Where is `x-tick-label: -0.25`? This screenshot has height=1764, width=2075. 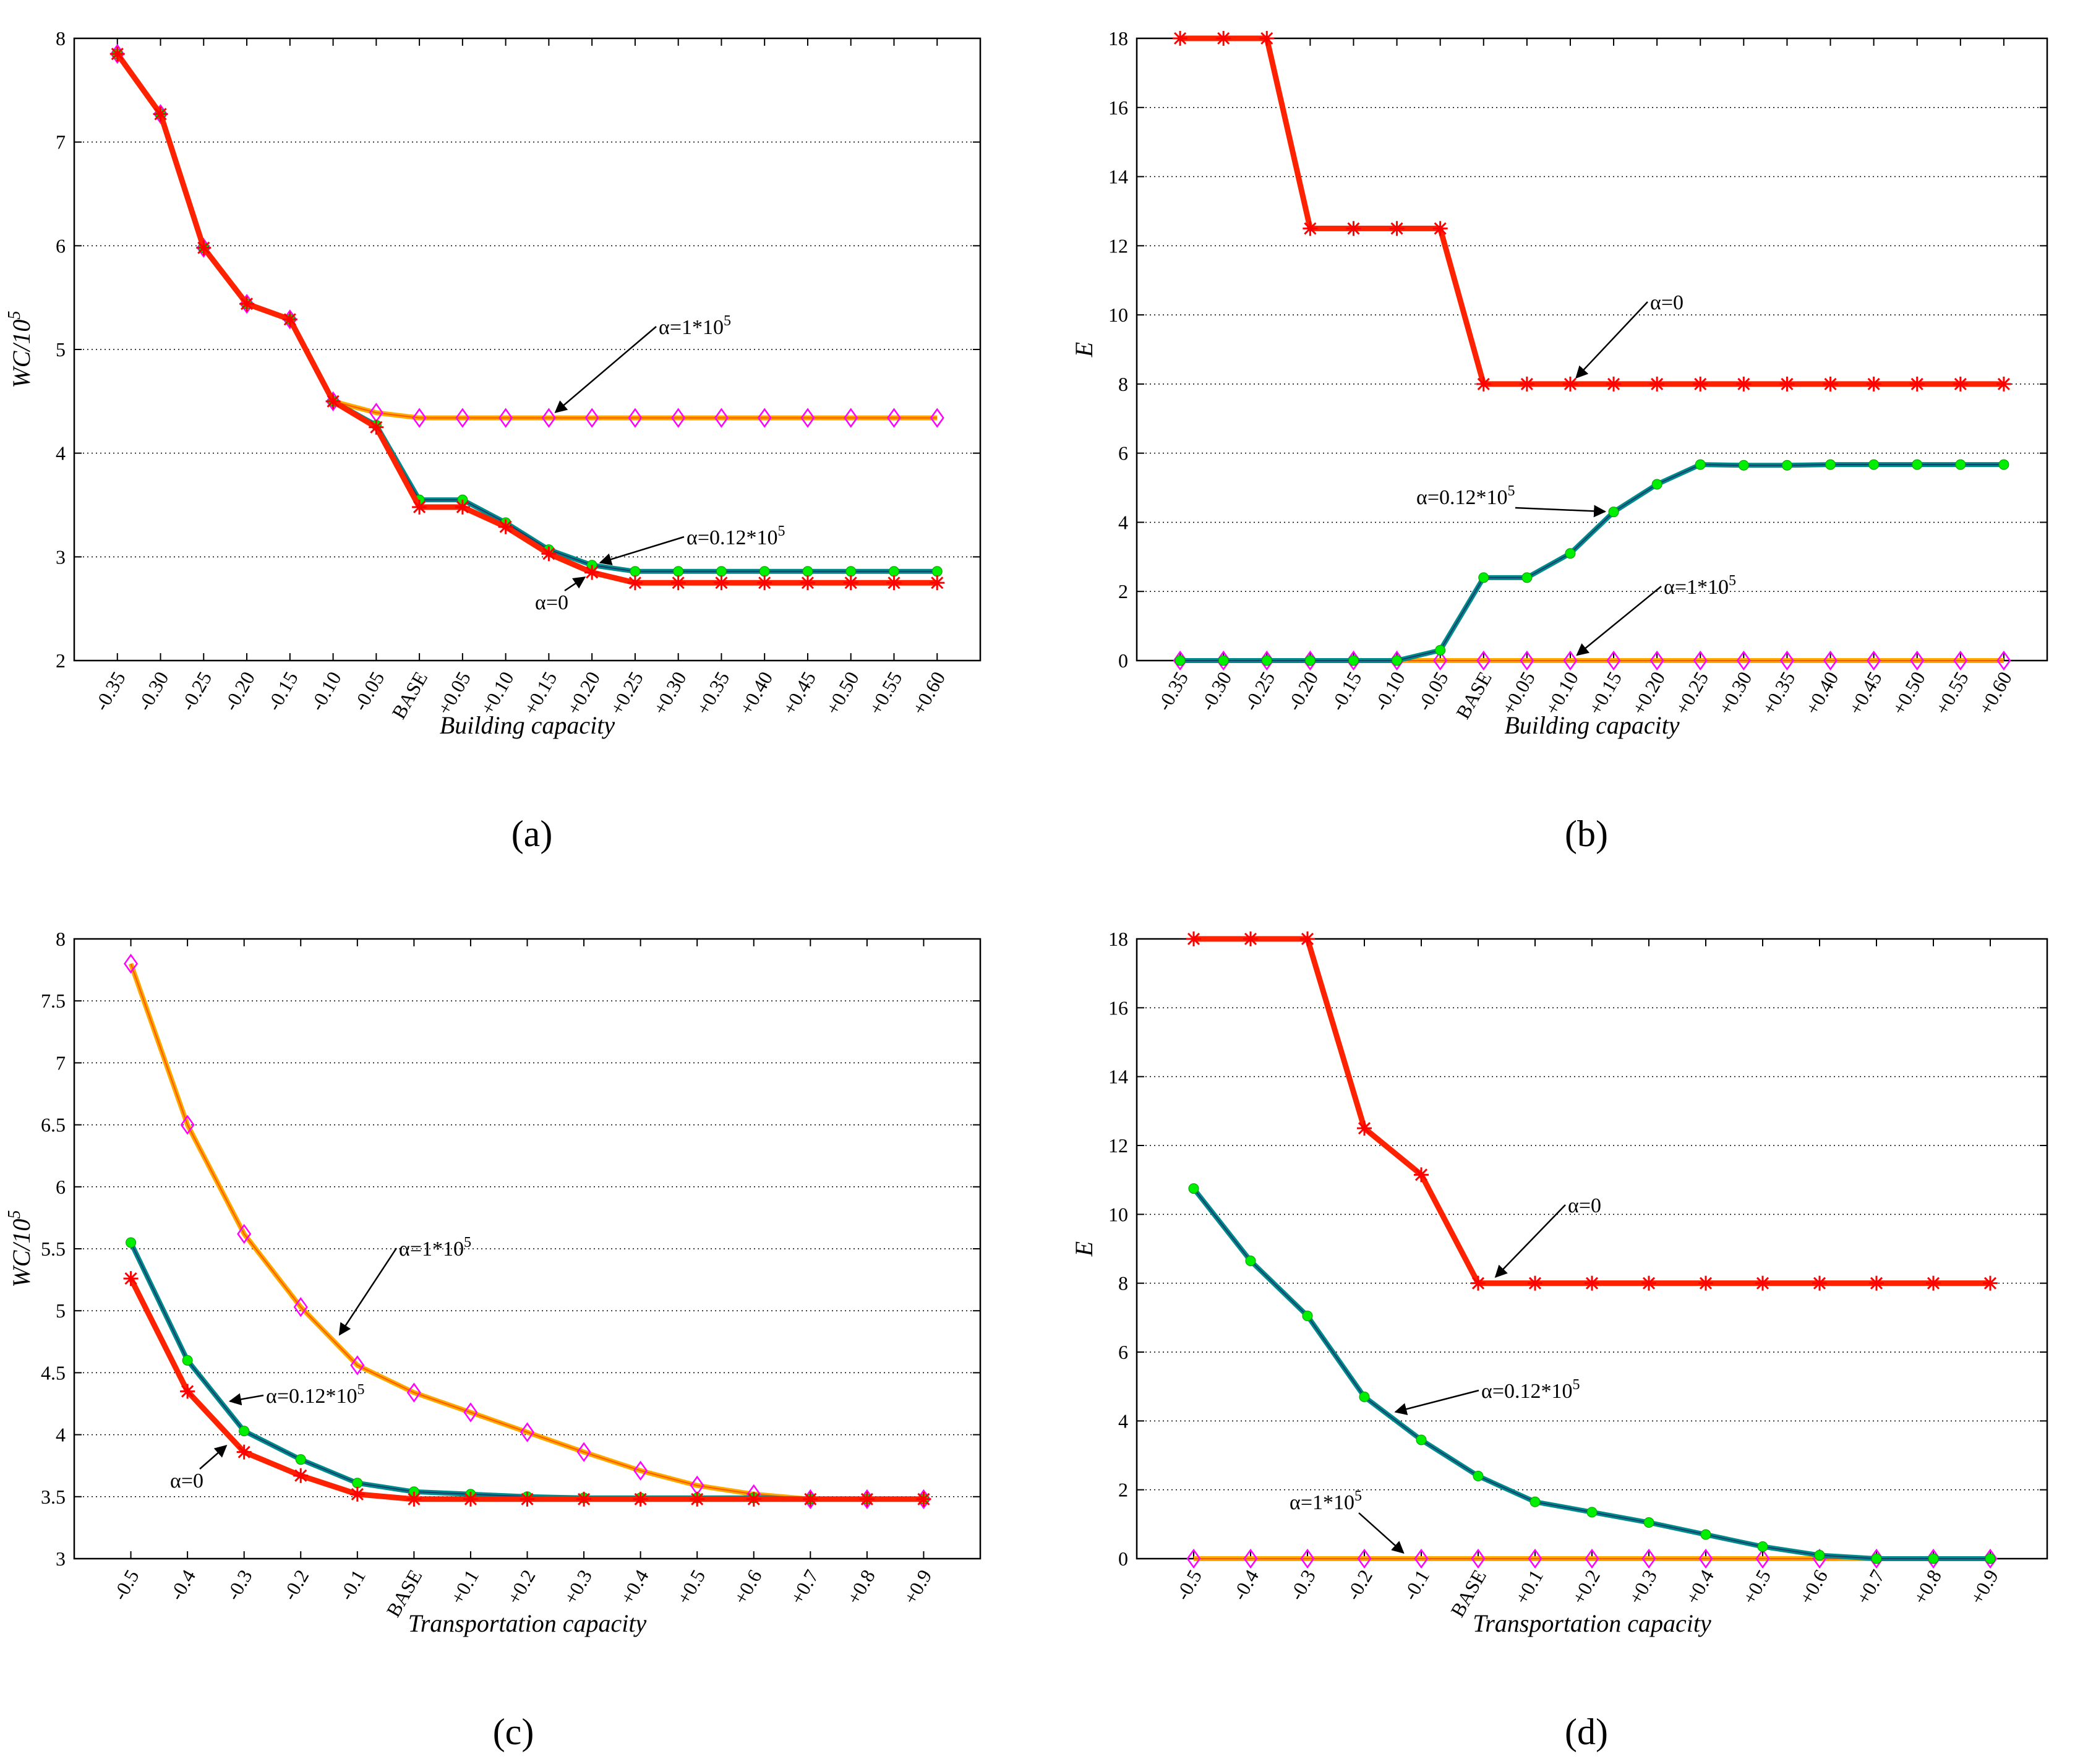 x-tick-label: -0.25 is located at coordinates (1259, 692).